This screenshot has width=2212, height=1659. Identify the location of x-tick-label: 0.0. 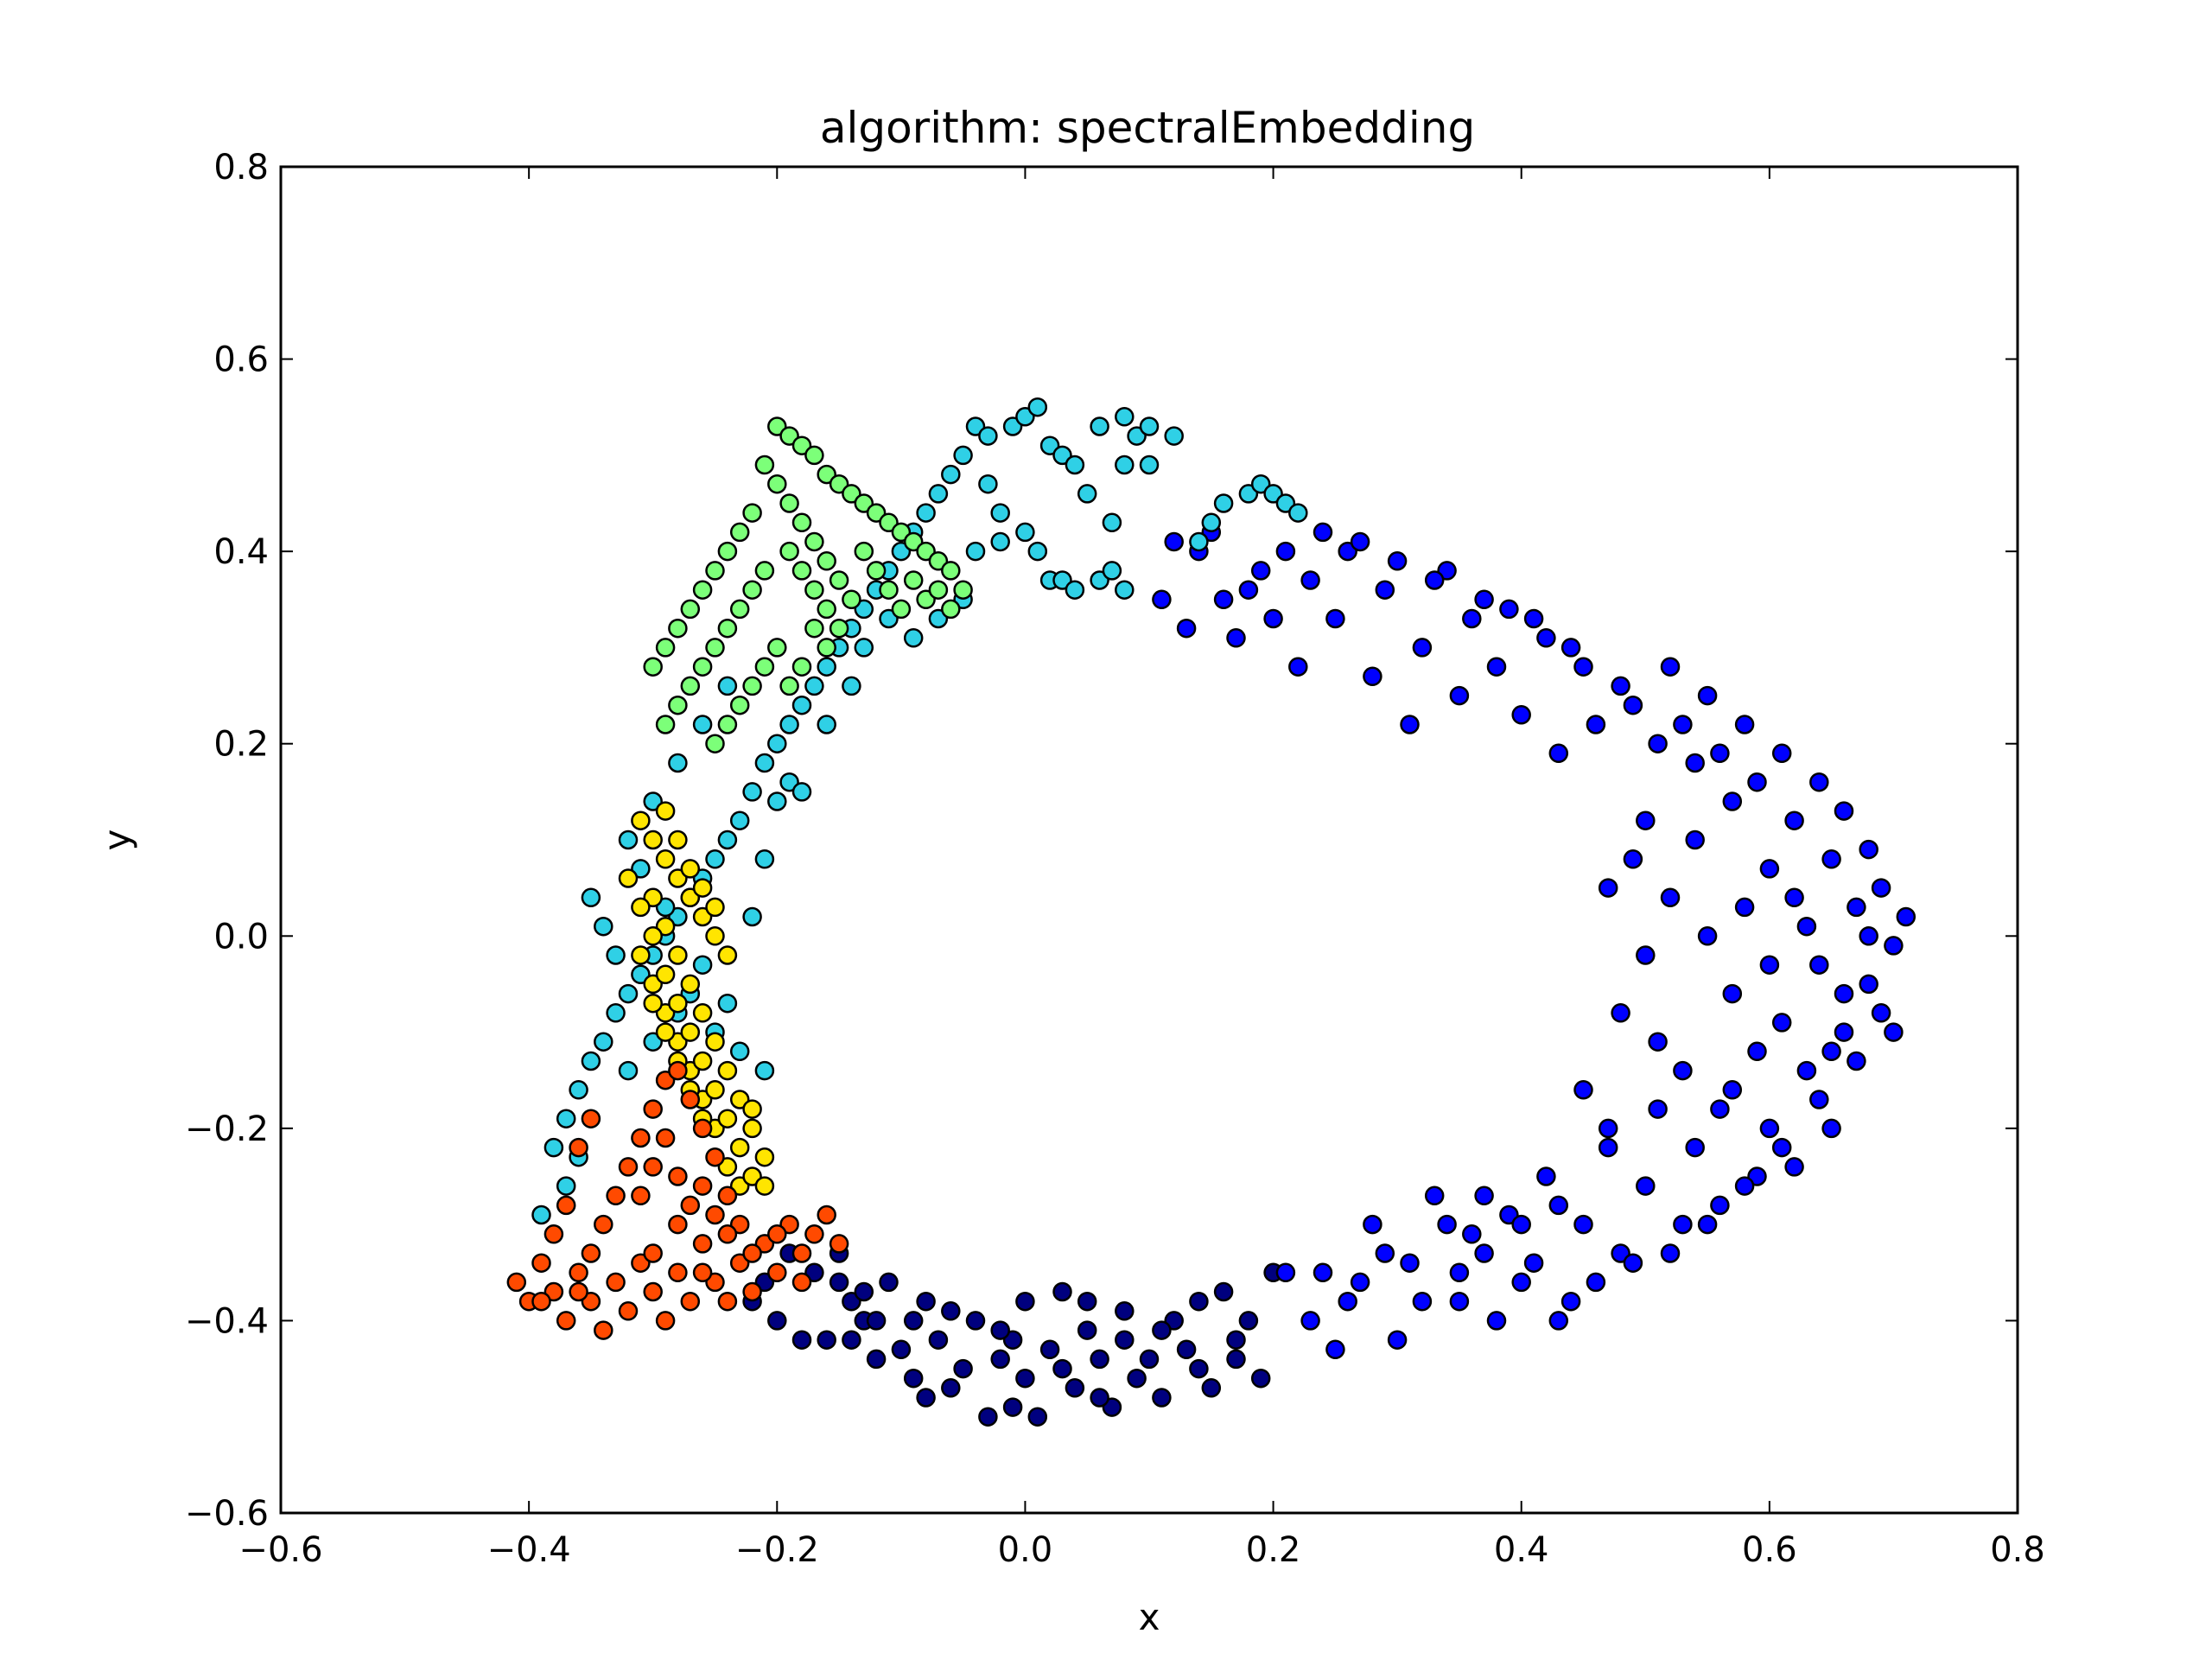
(1025, 1550).